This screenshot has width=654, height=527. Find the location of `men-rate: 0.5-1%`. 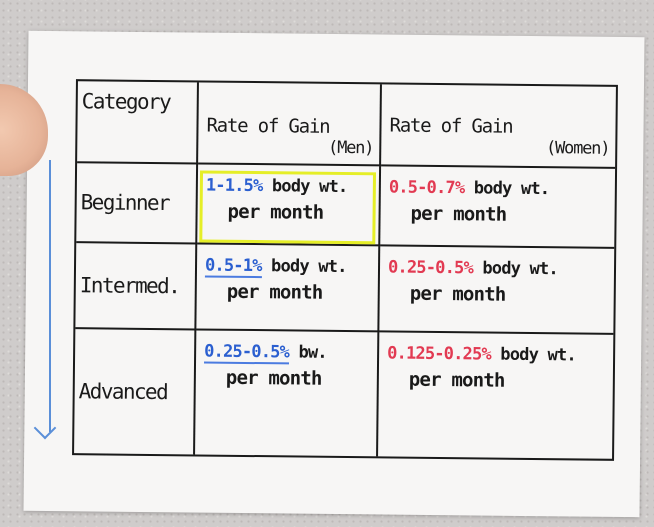

men-rate: 0.5-1% is located at coordinates (233, 267).